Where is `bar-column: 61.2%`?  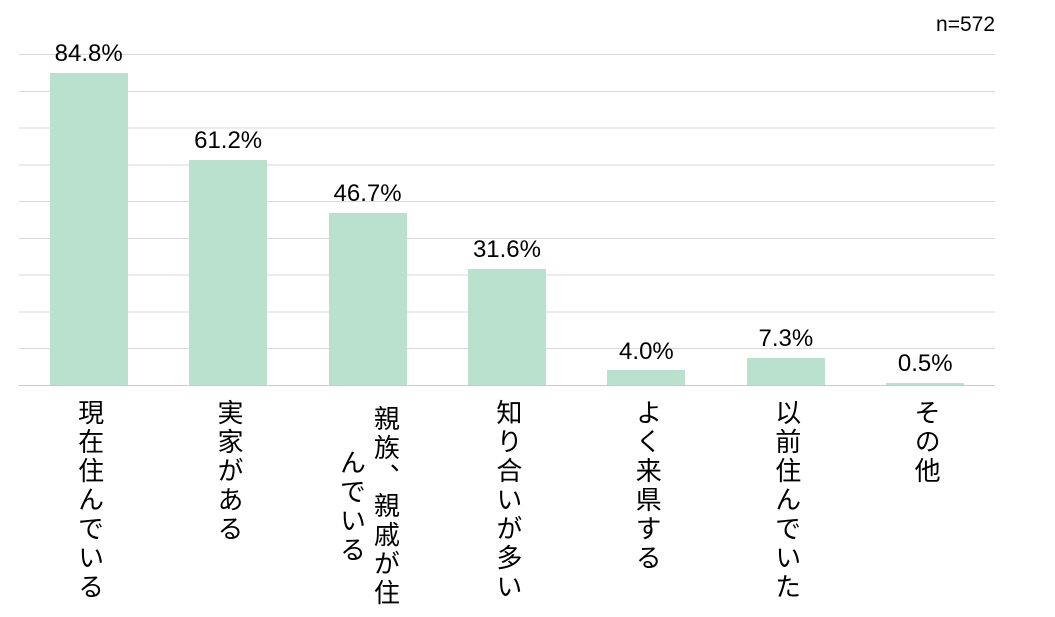 bar-column: 61.2% is located at coordinates (227, 219).